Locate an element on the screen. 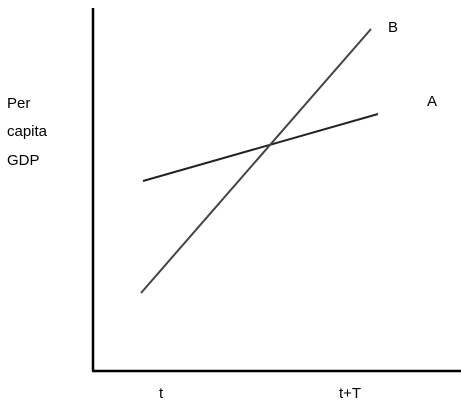  series-line-a is located at coordinates (260, 147).